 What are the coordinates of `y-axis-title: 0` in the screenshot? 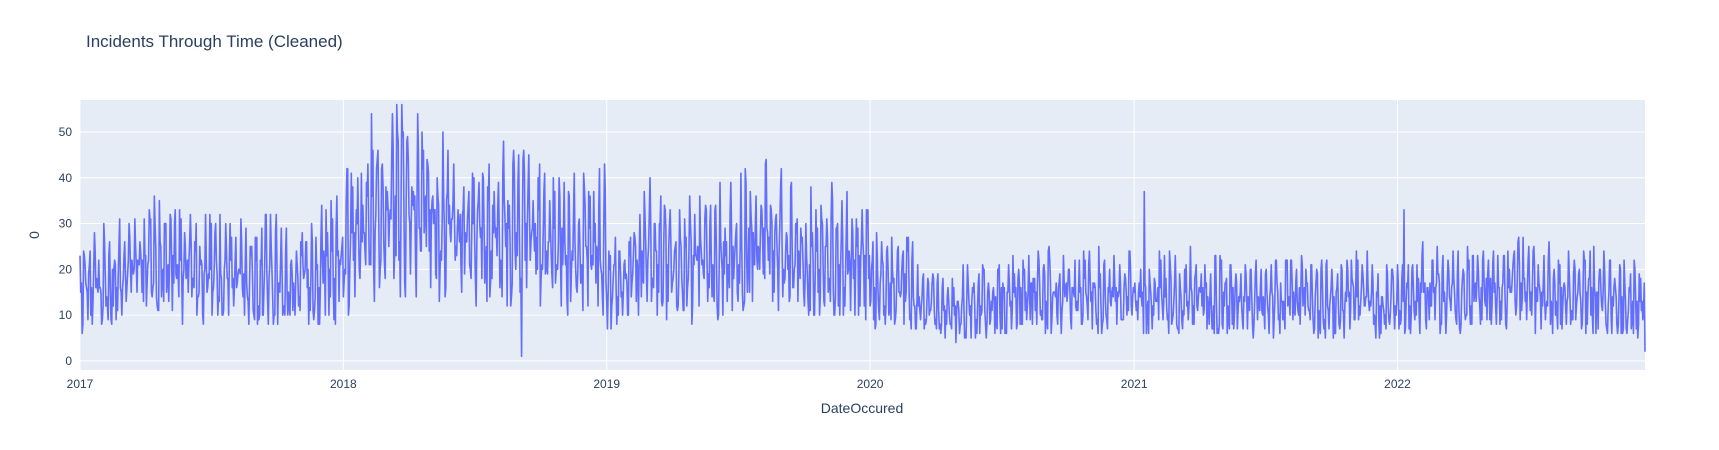 It's located at (34, 235).